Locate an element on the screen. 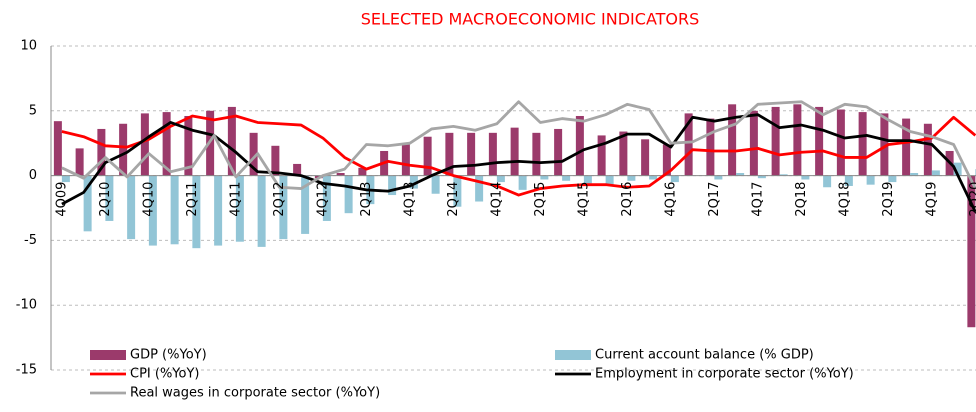 Image resolution: width=976 pixels, height=412 pixels. x-tick-label: 2Q20 is located at coordinates (972, 199).